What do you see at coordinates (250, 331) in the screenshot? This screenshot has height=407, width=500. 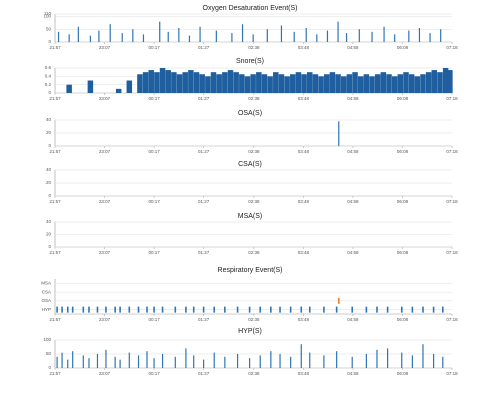 I see `chart-title: HYP(S)` at bounding box center [250, 331].